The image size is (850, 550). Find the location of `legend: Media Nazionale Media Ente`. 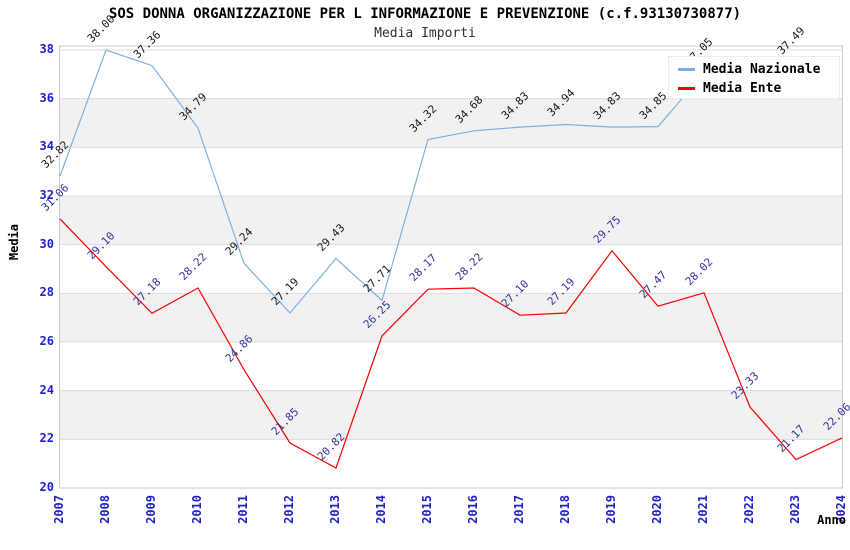

legend: Media Nazionale Media Ente is located at coordinates (754, 77).